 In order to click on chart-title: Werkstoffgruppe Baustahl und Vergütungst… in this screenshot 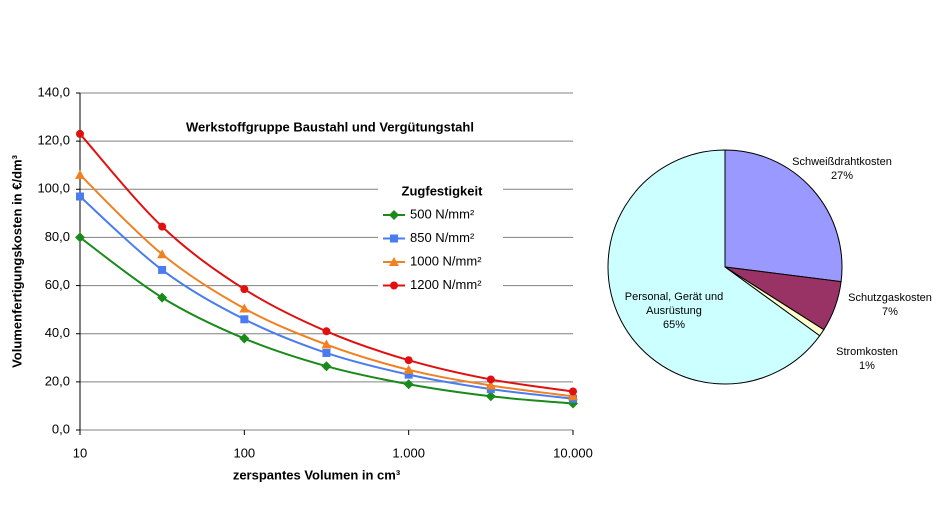, I will do `click(330, 126)`.